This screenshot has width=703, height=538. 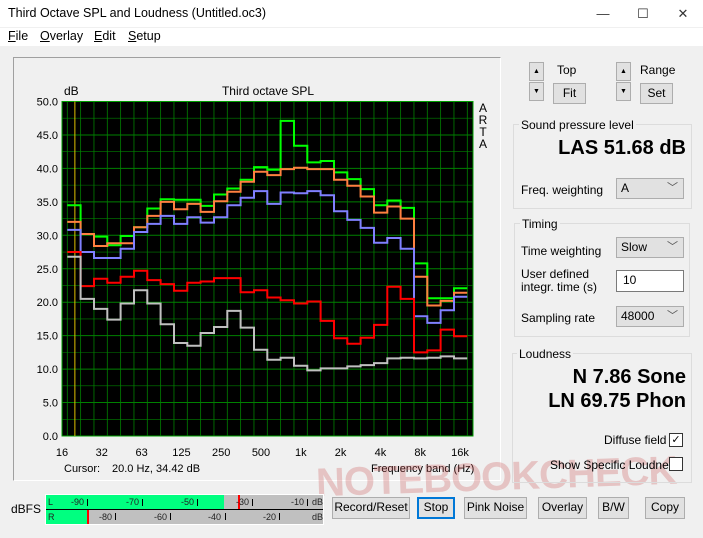 I want to click on sampling-rate-value: 48000, so click(x=638, y=316).